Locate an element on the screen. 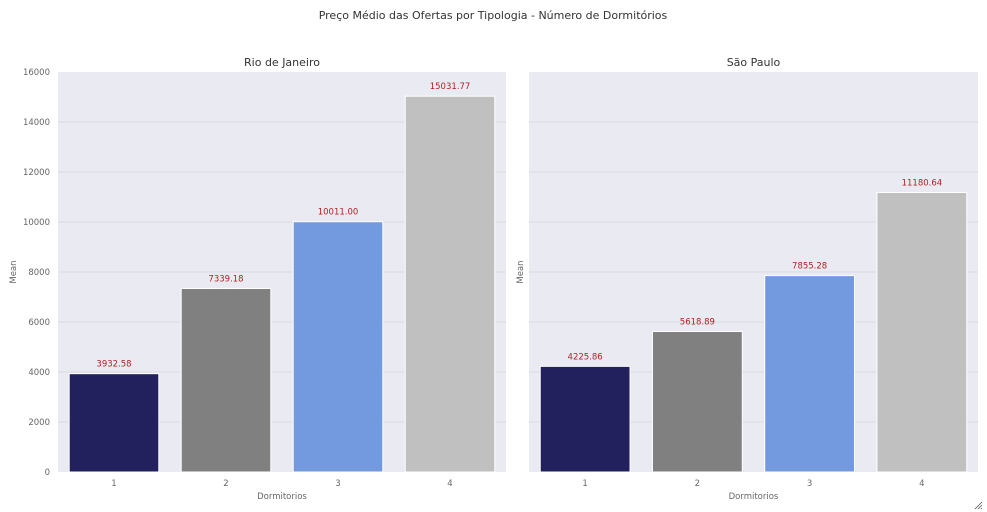 This screenshot has height=512, width=987. data-label: 3932.58 is located at coordinates (113, 365).